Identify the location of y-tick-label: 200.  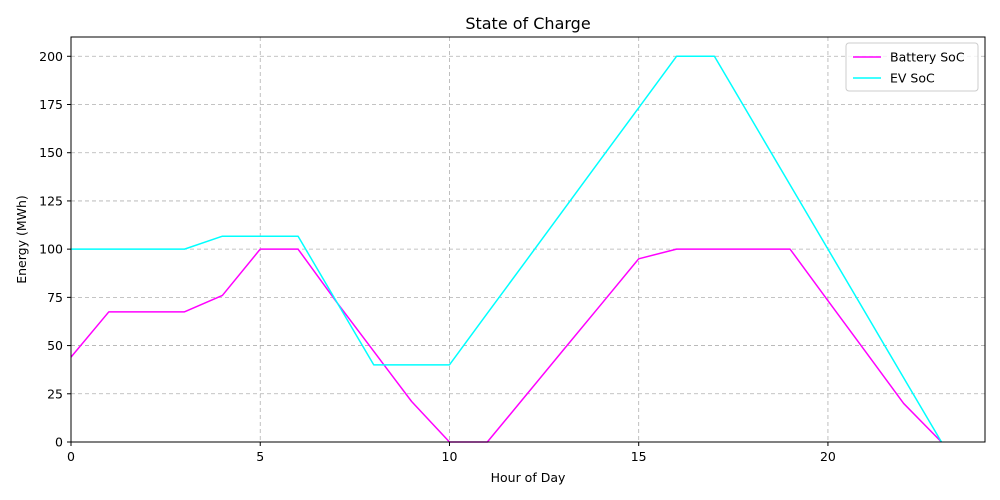
(51, 56).